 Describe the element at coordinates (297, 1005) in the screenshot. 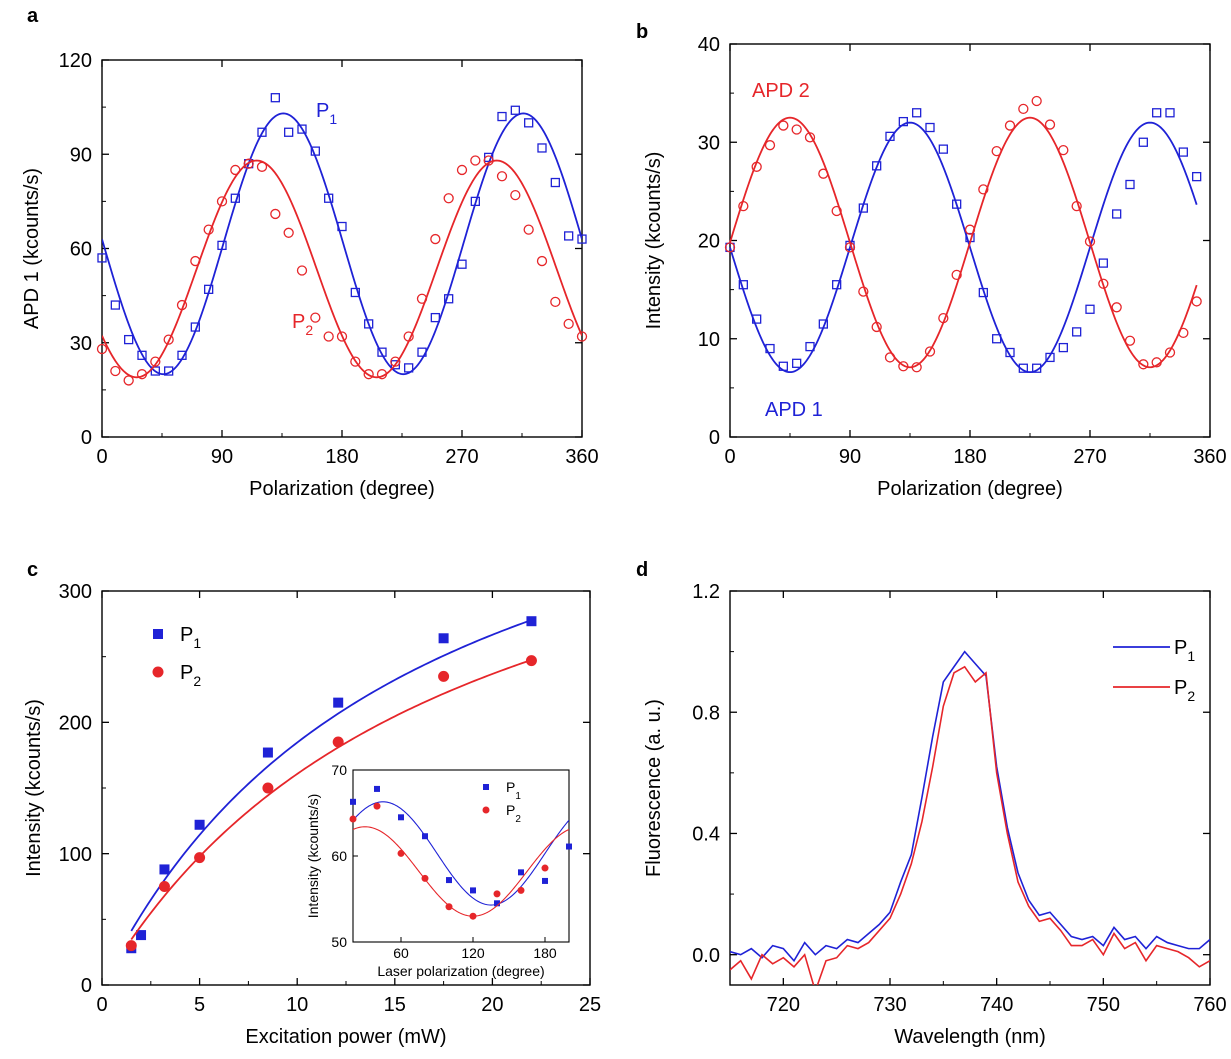

I see `x-tick-label: 10` at that location.